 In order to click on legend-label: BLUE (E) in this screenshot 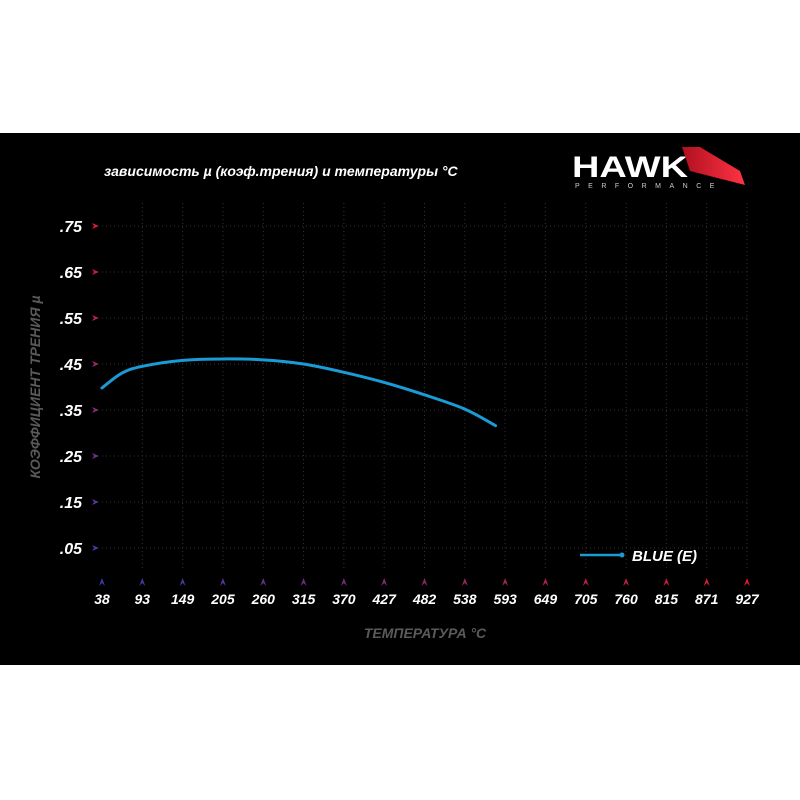, I will do `click(664, 556)`.